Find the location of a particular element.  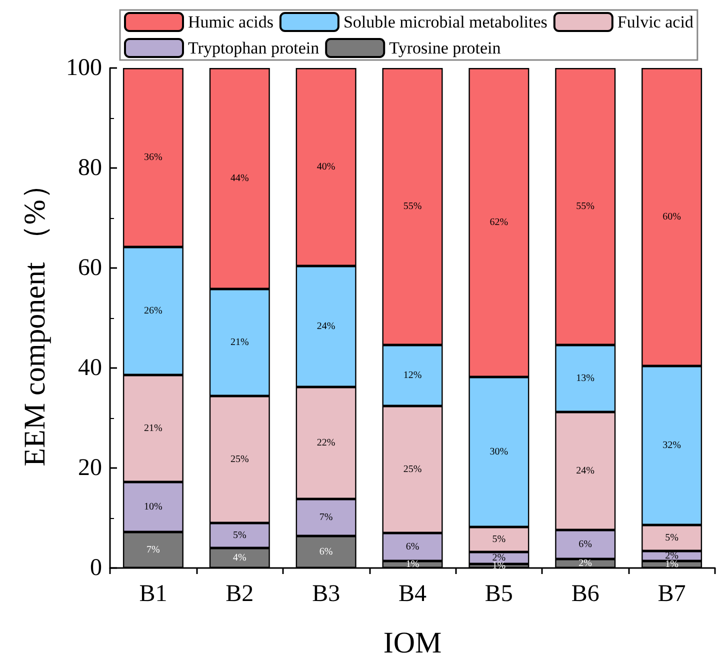

data-label: 13% is located at coordinates (585, 378).